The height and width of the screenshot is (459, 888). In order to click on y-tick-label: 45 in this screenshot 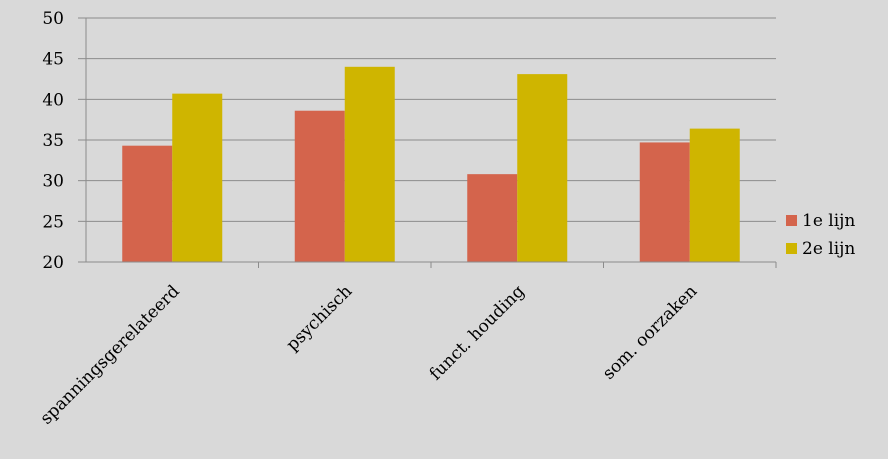, I will do `click(53, 60)`.